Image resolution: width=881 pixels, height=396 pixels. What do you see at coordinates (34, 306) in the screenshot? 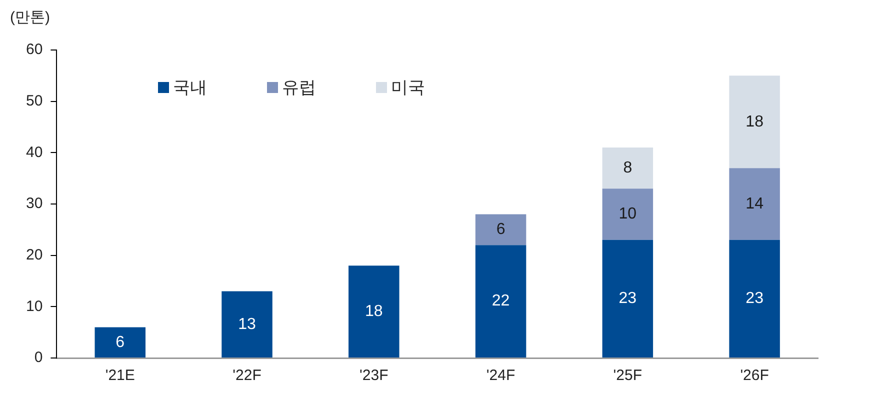
I see `y-tick-label: 10` at bounding box center [34, 306].